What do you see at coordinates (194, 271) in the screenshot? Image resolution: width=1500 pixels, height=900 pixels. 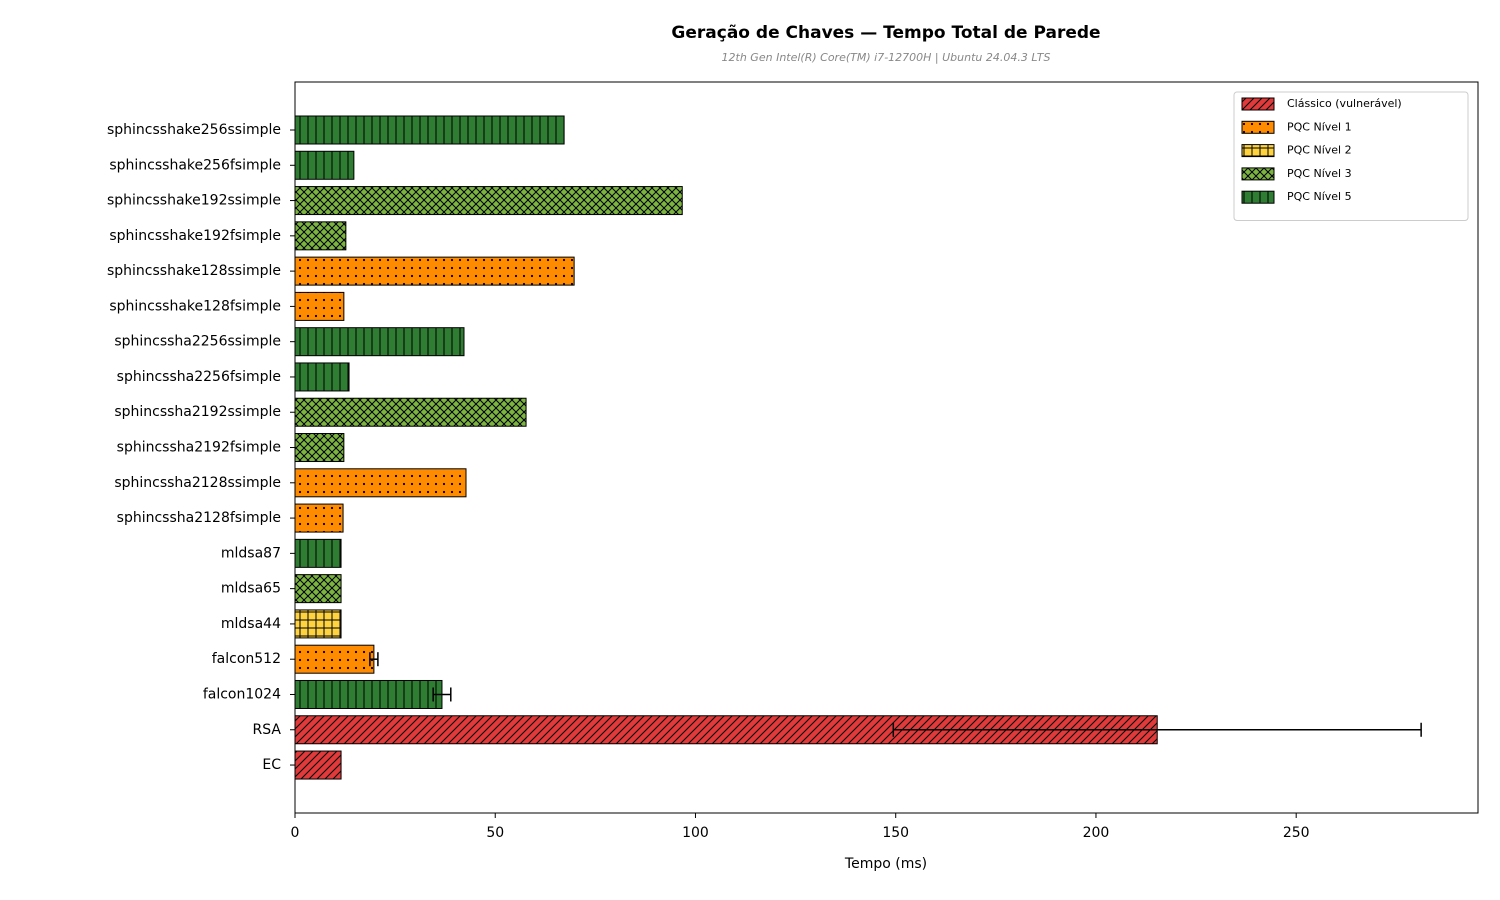 I see `y-tick-label: sphincsshake128ssimple` at bounding box center [194, 271].